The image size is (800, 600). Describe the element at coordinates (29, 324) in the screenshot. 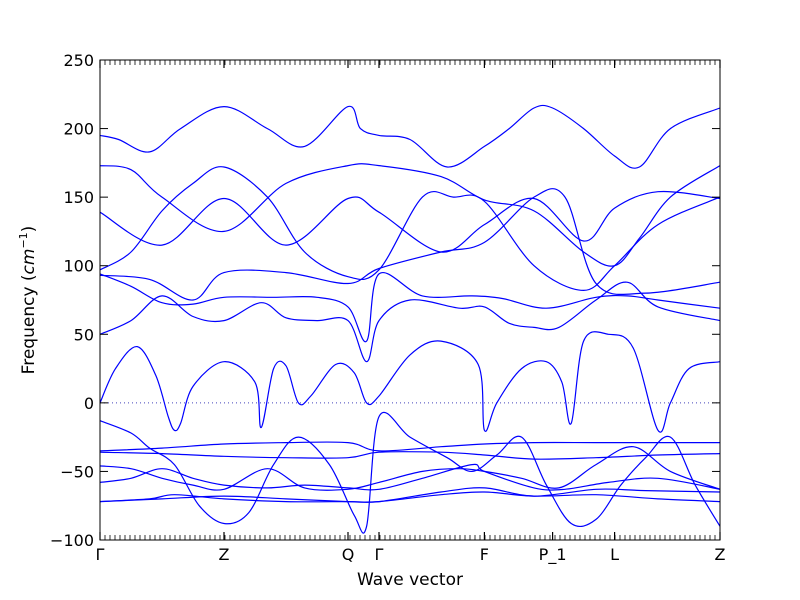

I see `y-axis-label-text: Frequency (` at that location.